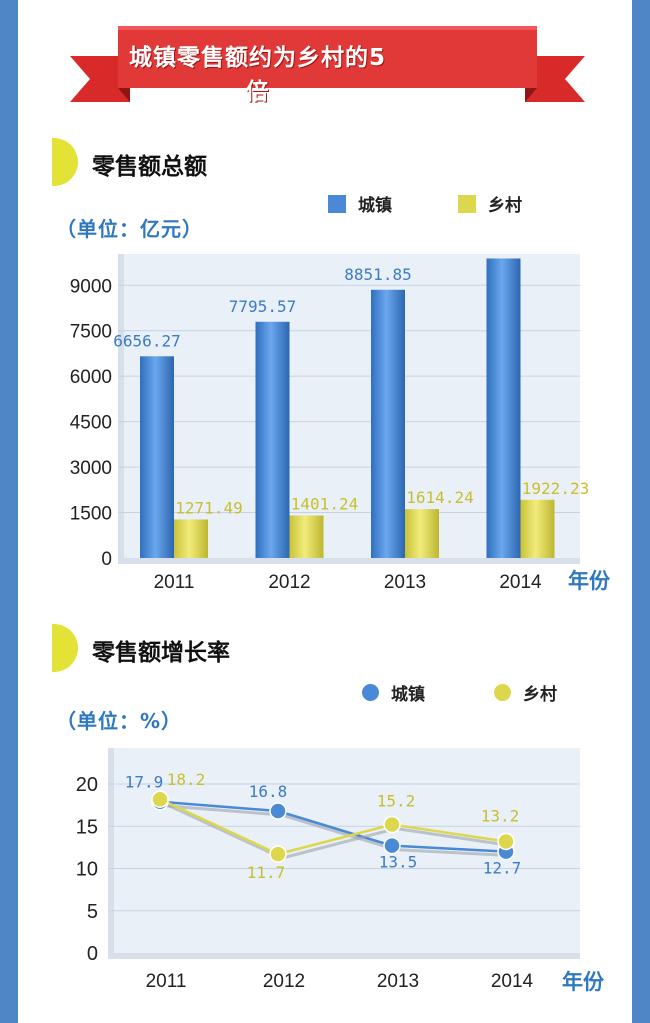 This screenshot has height=1023, width=650. I want to click on bar-rural-label-2013: 1614.24, so click(439, 497).